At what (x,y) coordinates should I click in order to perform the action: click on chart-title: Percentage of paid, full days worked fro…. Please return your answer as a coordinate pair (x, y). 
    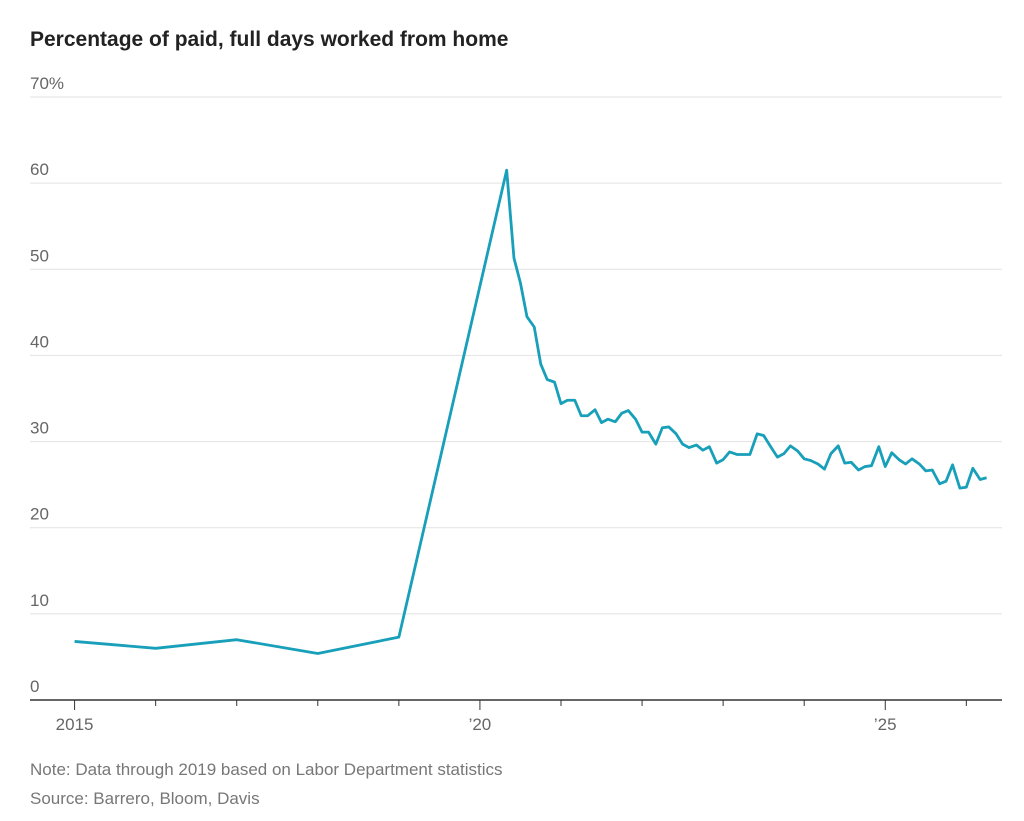
    Looking at the image, I should click on (269, 39).